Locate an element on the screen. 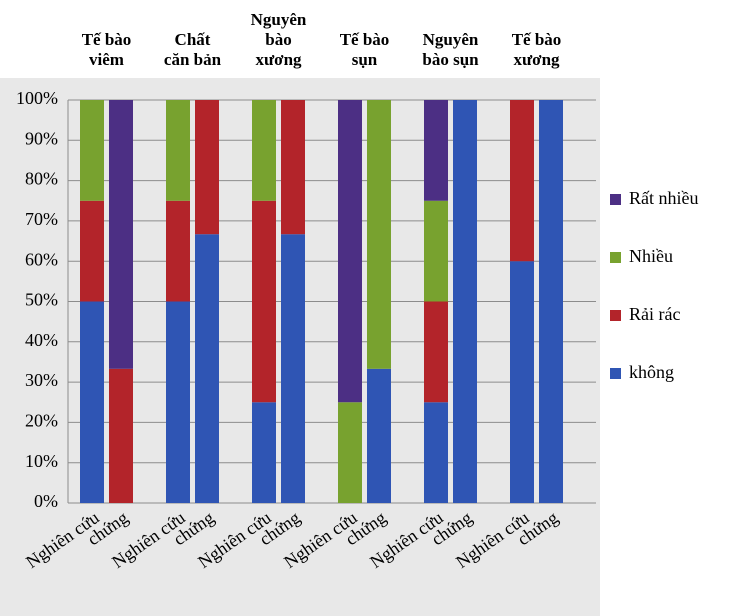 The width and height of the screenshot is (743, 616). group-label: Tế bào xương is located at coordinates (536, 49).